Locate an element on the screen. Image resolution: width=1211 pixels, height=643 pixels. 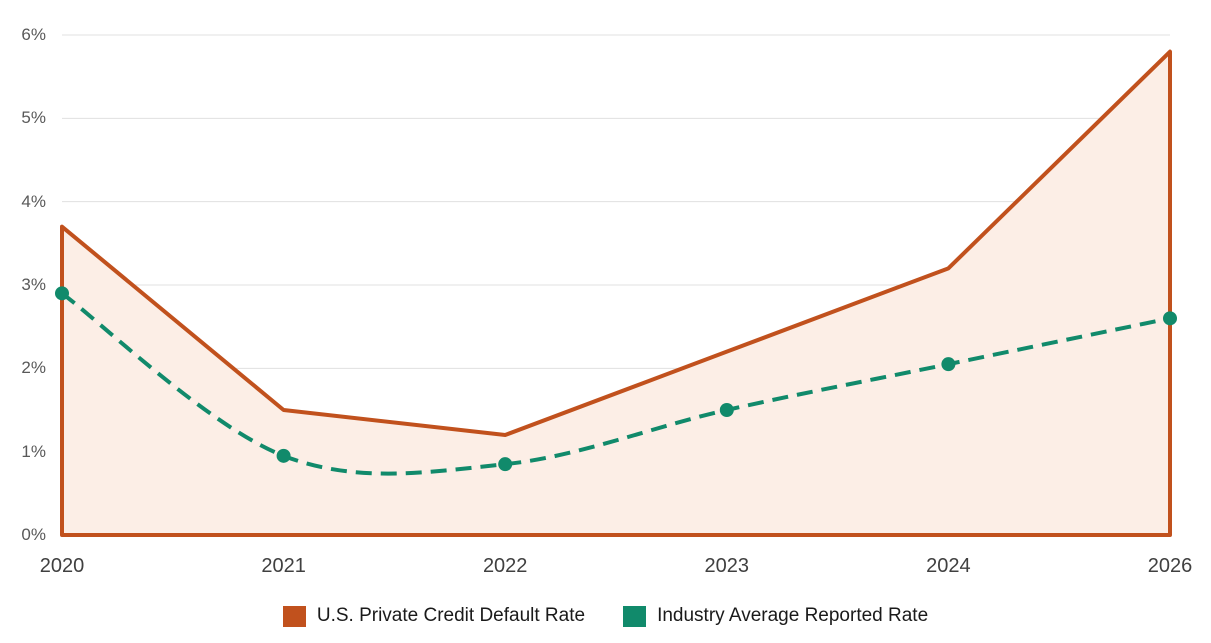
legend-swatch-orange is located at coordinates (294, 616).